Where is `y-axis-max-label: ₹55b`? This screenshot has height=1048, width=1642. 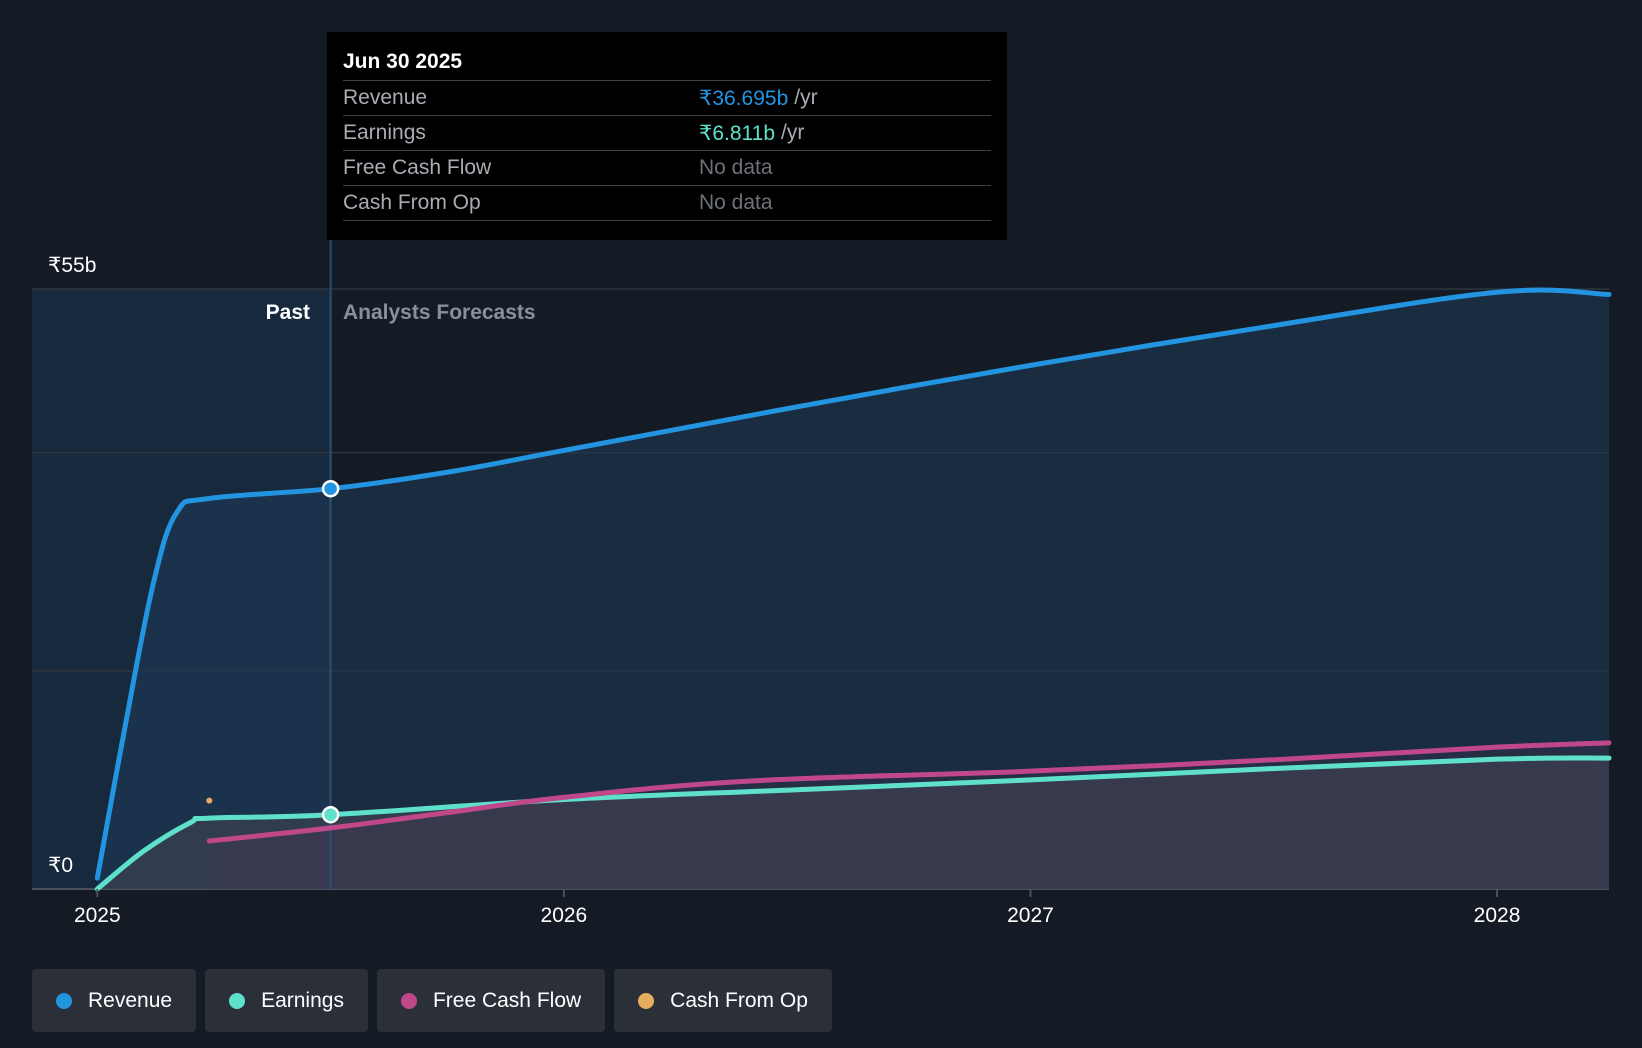
y-axis-max-label: ₹55b is located at coordinates (72, 265).